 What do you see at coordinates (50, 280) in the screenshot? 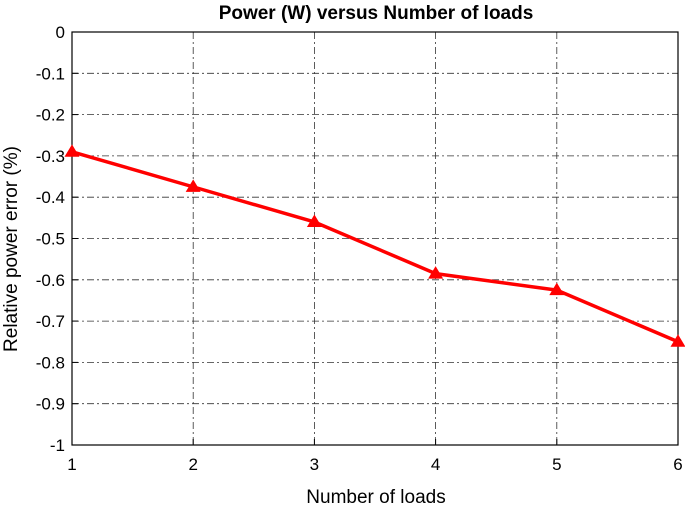
I see `y-tick-label: -0.6` at bounding box center [50, 280].